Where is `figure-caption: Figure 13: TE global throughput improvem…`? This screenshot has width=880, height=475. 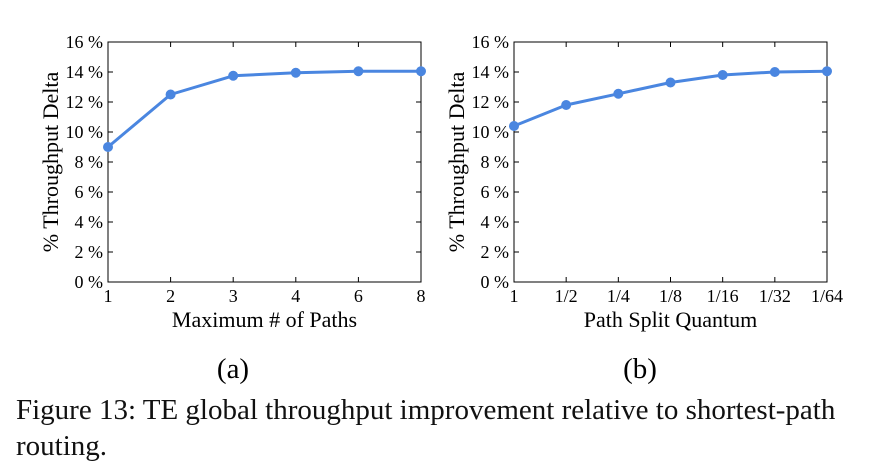
figure-caption: Figure 13: TE global throughput improvem… is located at coordinates (426, 428).